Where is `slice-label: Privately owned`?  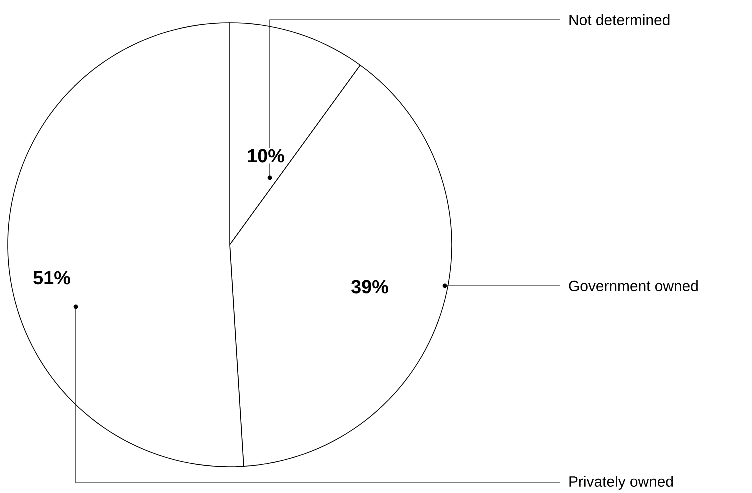
slice-label: Privately owned is located at coordinates (622, 483).